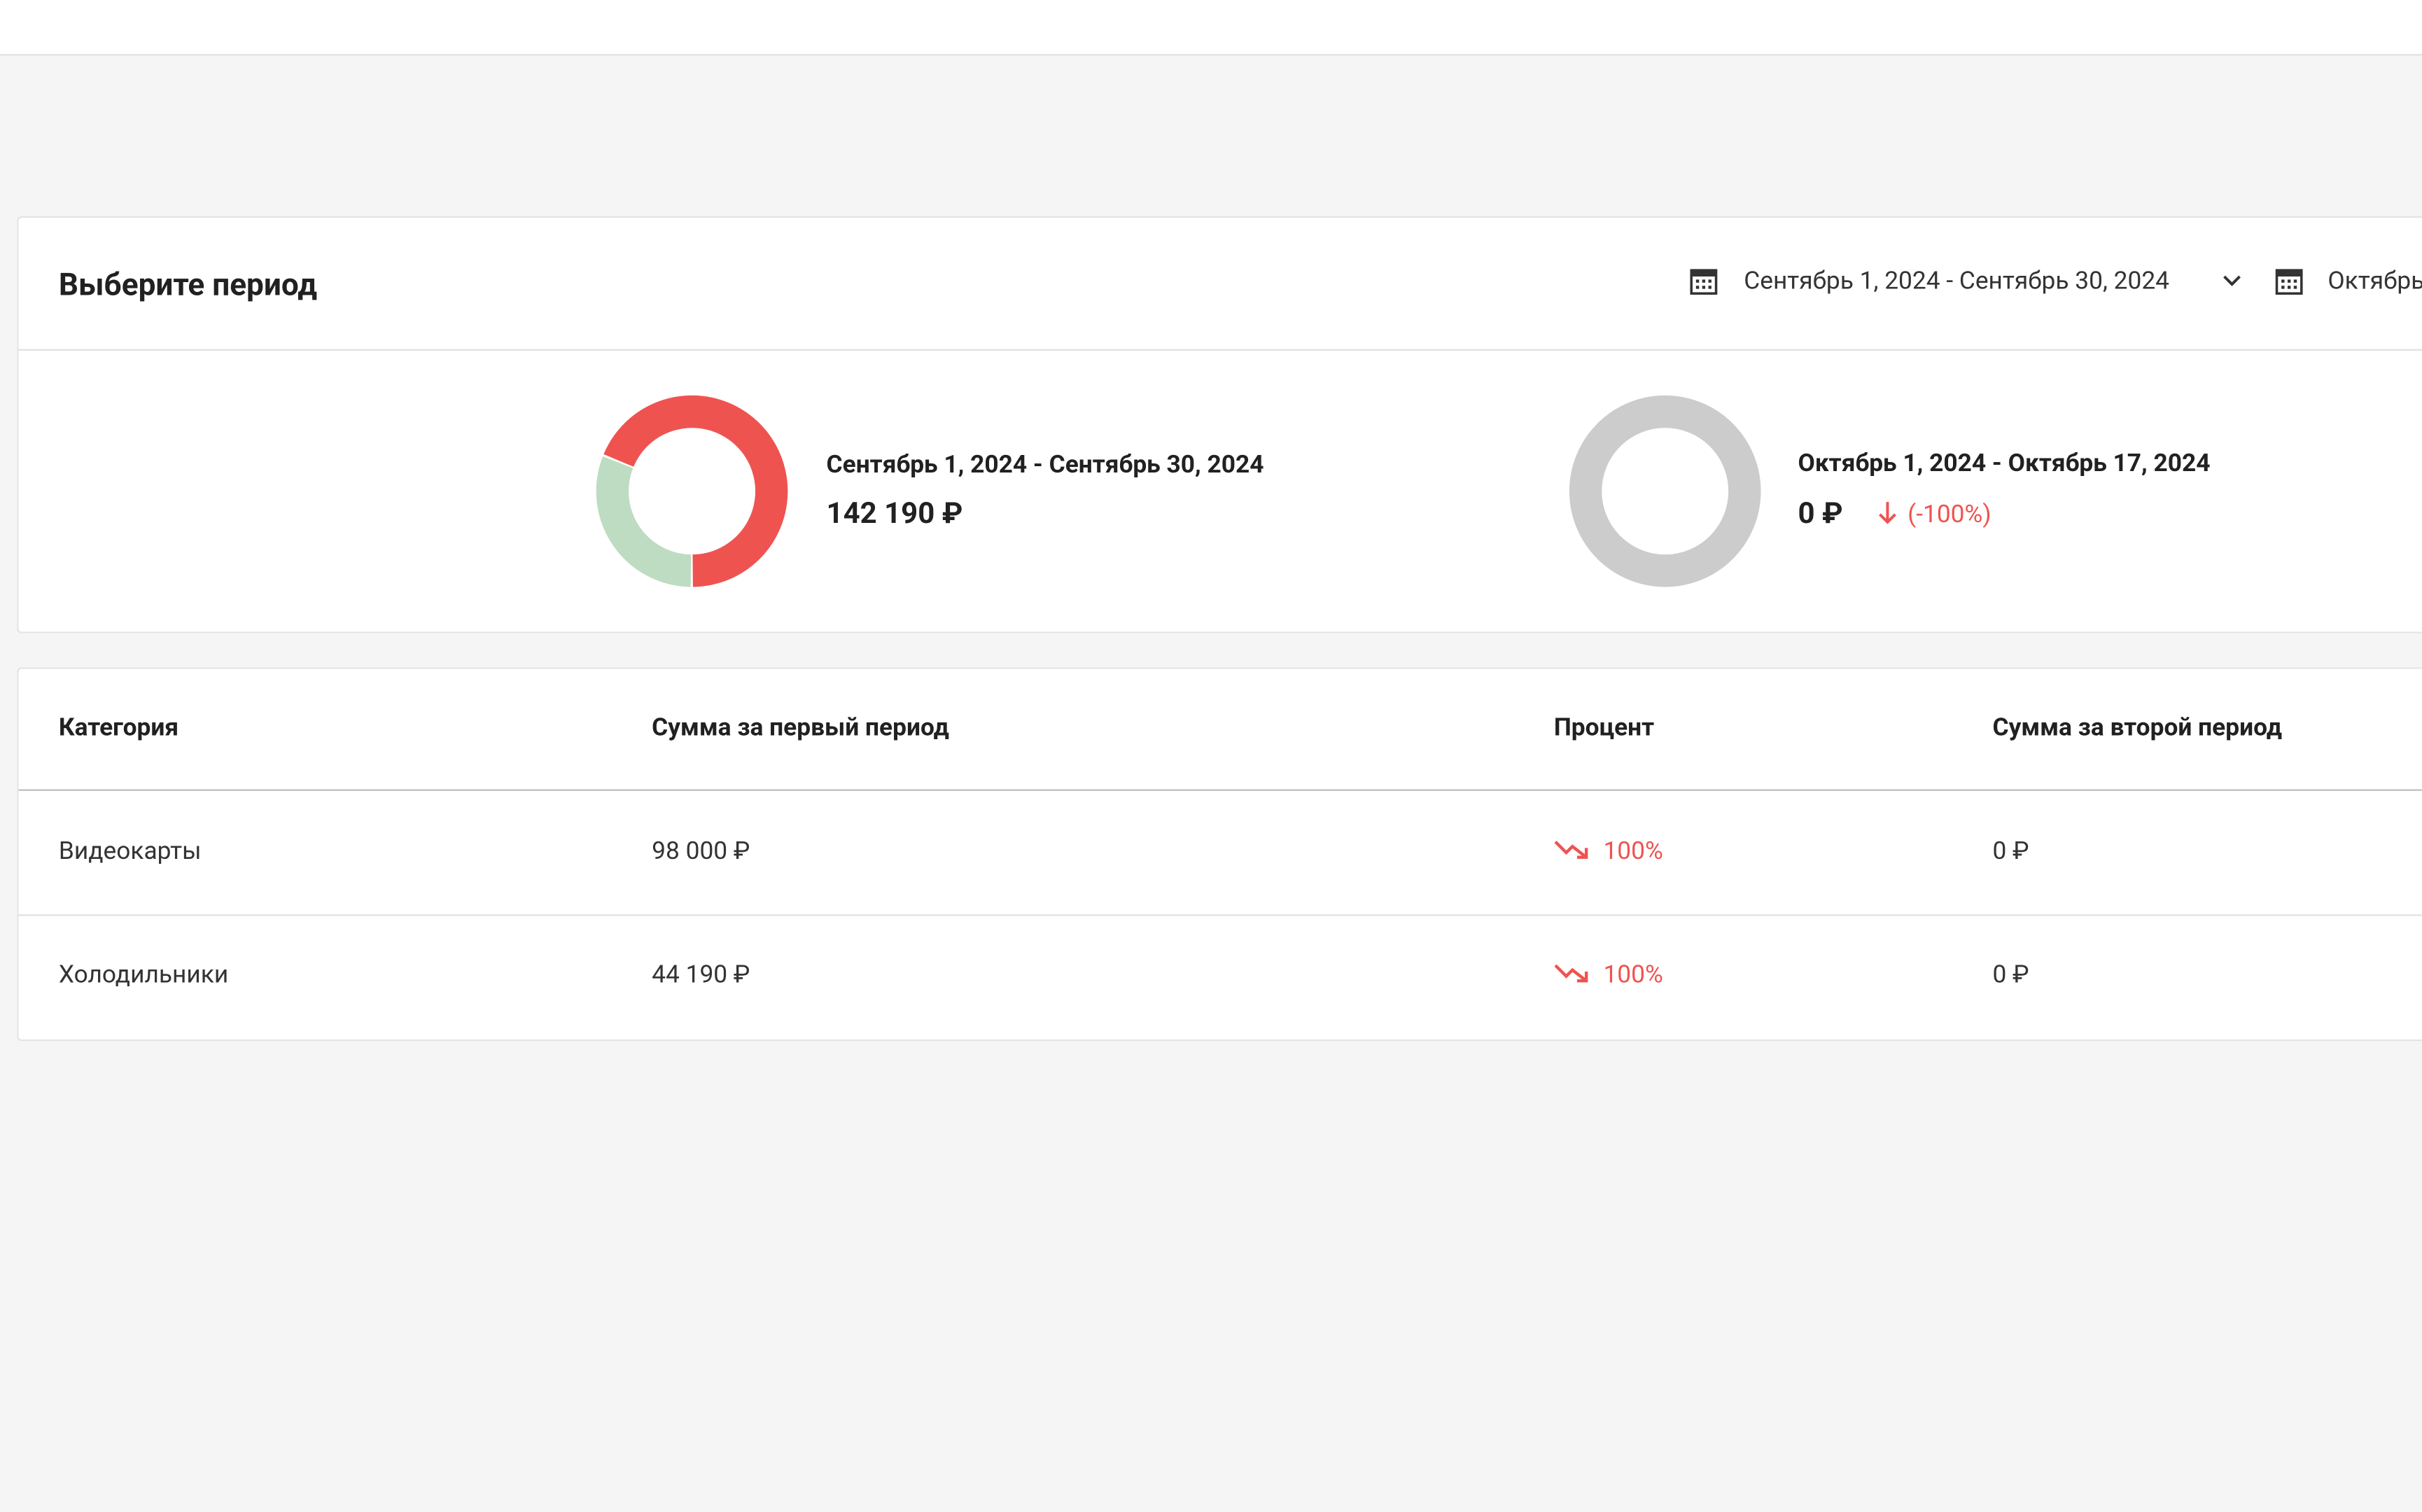  Describe the element at coordinates (701, 974) in the screenshot. I see `table-cell: 44 190 ₽` at that location.